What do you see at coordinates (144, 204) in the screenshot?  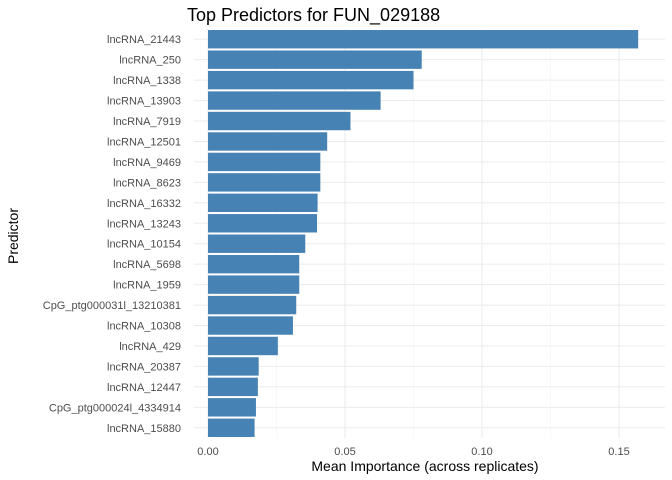 I see `y-tick-label: lncRNA_16332` at bounding box center [144, 204].